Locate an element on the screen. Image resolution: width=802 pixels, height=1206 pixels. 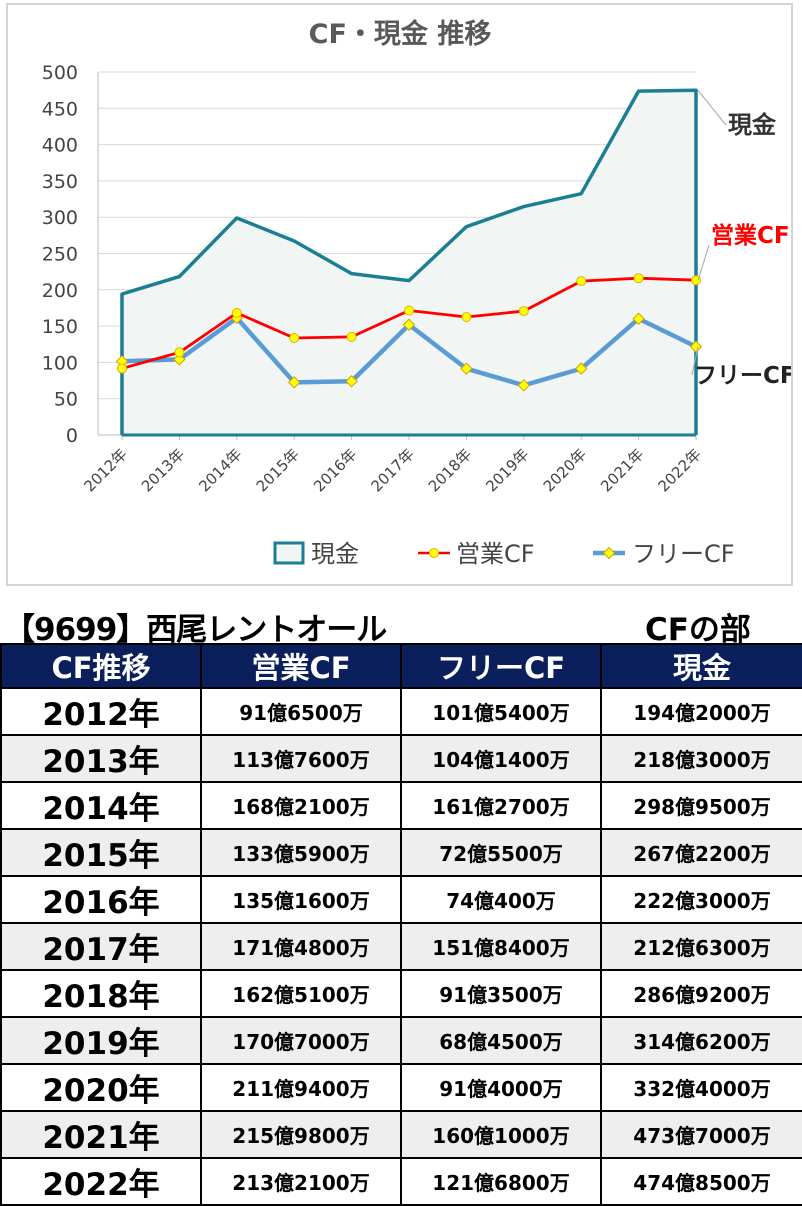
annotation-label: 現金 is located at coordinates (752, 125).